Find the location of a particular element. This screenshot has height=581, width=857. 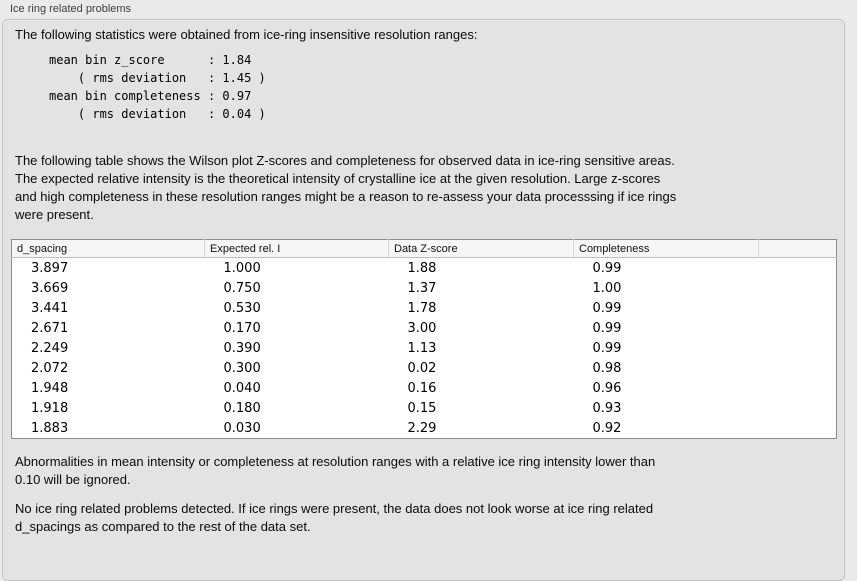

table-cell: 1.37 is located at coordinates (422, 288).